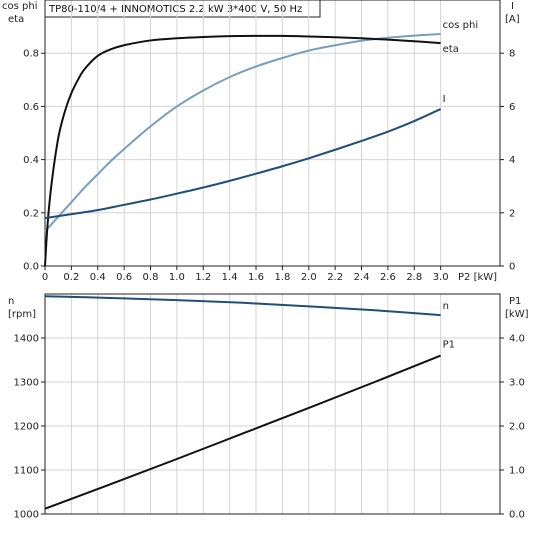  I want to click on left-y-tick-label: 1300, so click(26, 383).